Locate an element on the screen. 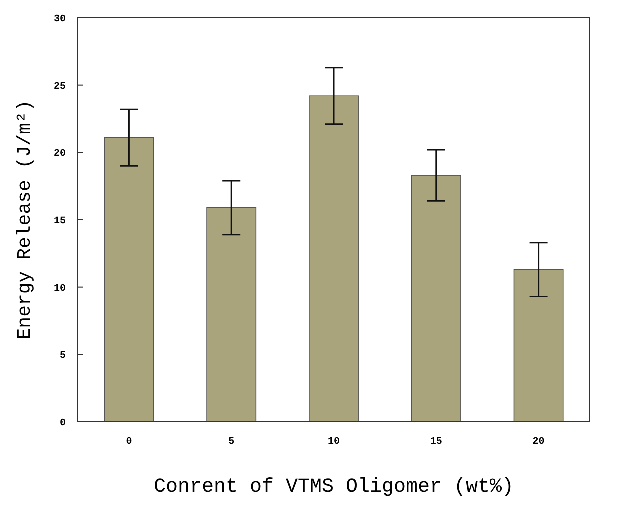 This screenshot has height=508, width=617. x-tick-label: 0 is located at coordinates (129, 442).